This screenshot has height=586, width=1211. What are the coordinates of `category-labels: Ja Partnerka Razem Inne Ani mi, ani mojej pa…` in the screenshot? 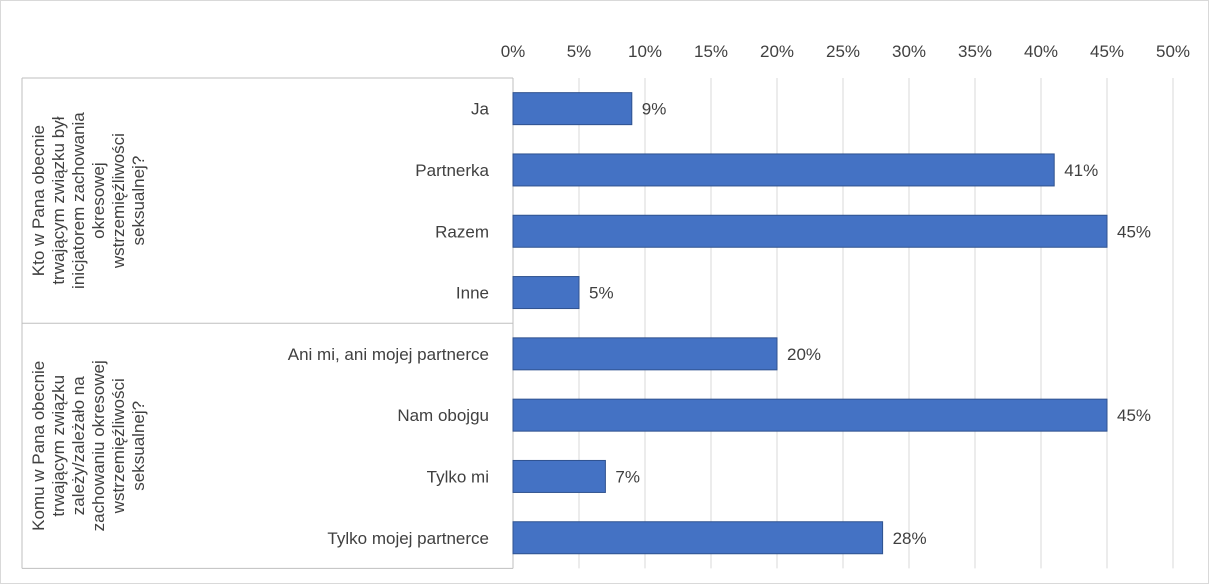 It's located at (389, 324).